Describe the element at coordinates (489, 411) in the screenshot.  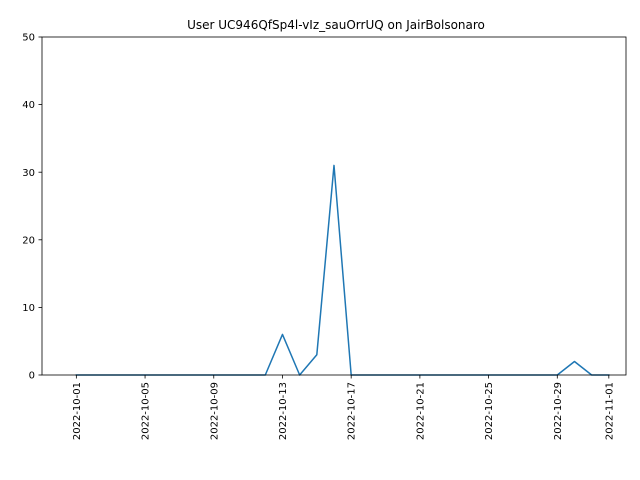
I see `x-tick-label: 2022-10-25` at that location.